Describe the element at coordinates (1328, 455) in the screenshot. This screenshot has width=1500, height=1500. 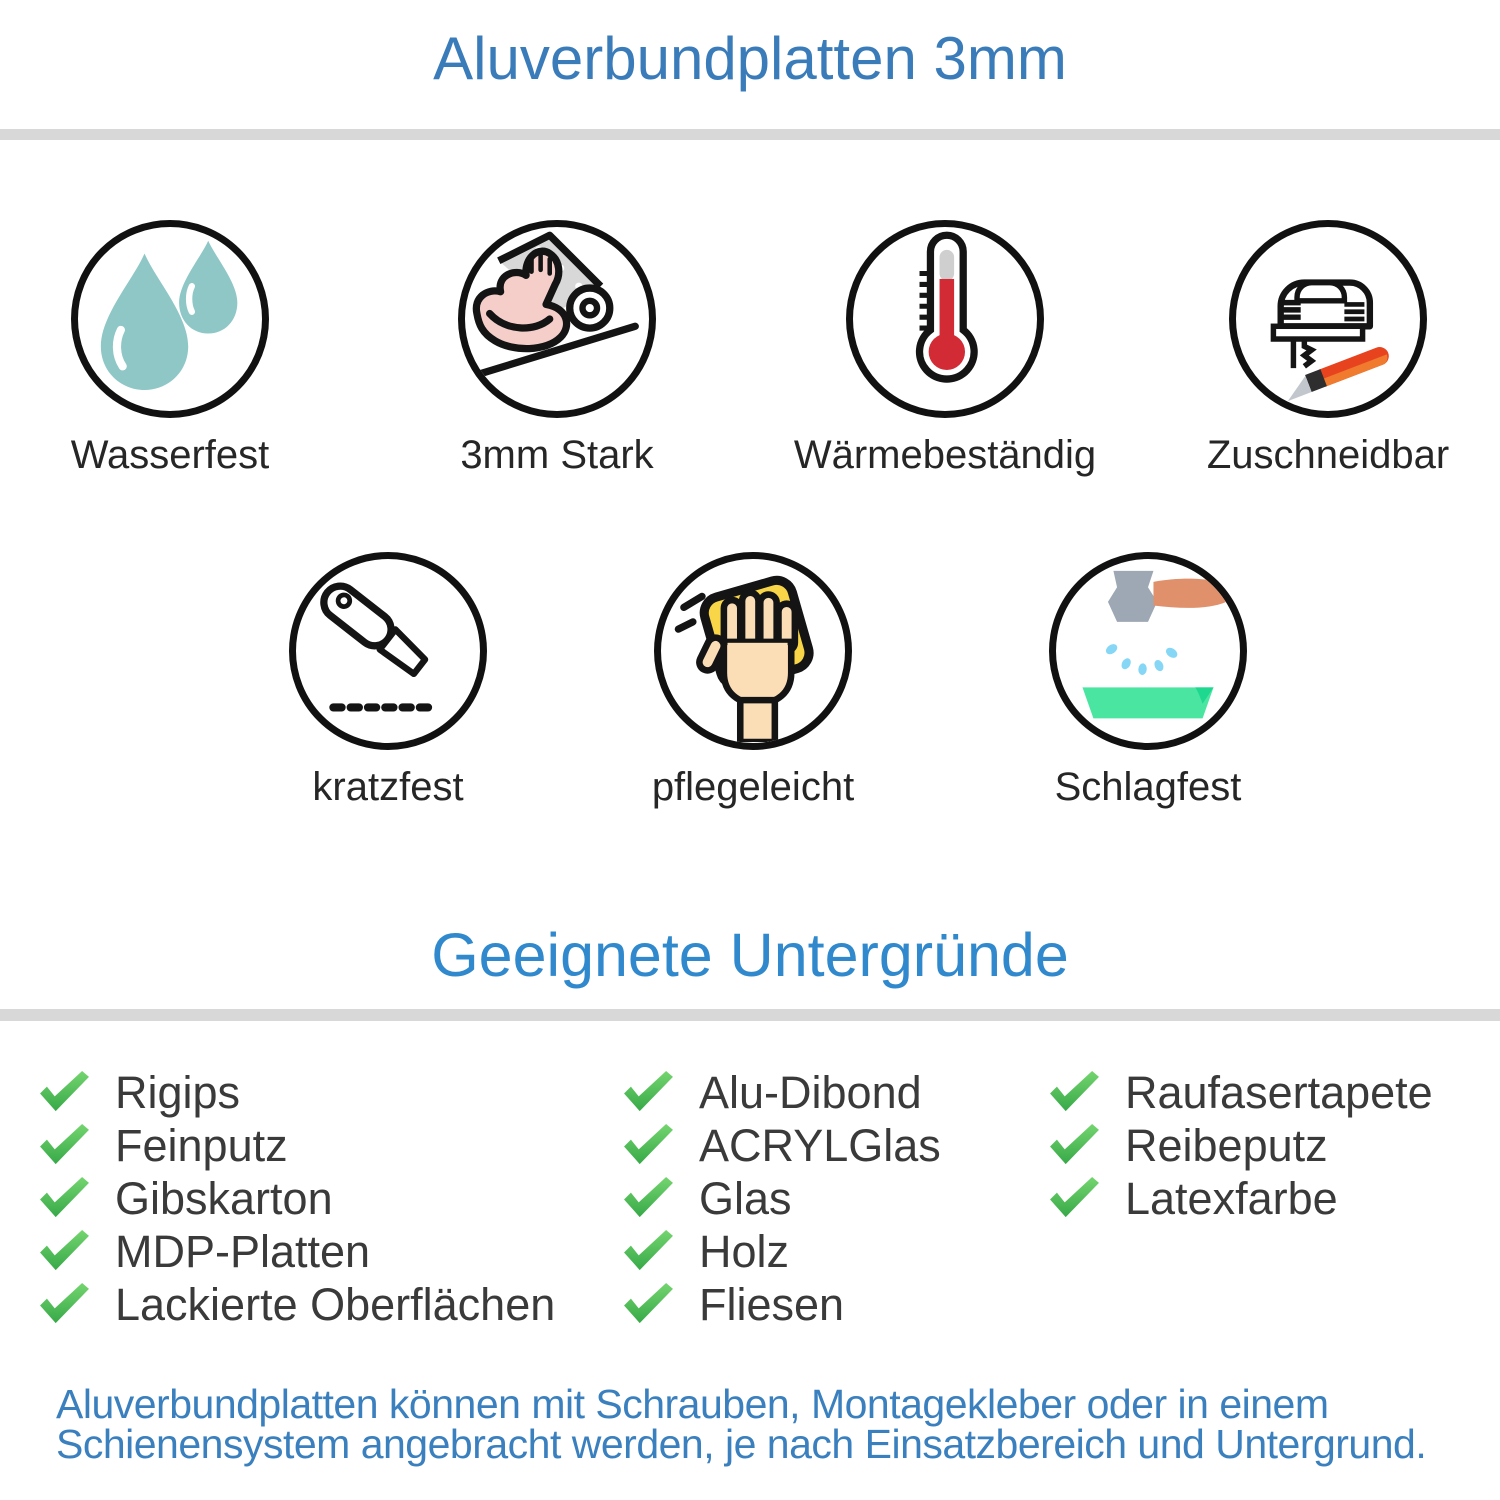
I see `feature-label: Zuschneidbar` at that location.